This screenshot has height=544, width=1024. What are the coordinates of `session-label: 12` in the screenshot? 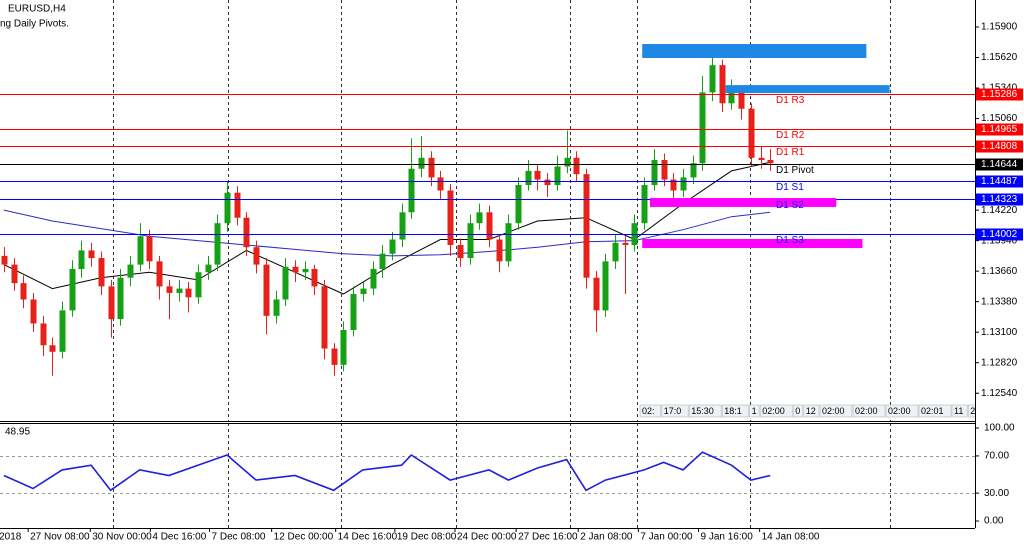 It's located at (811, 411).